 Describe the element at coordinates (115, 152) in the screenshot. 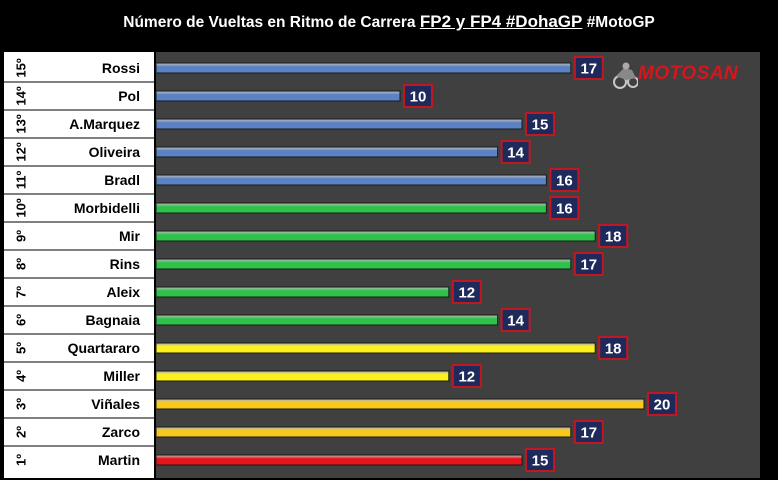

I see `category-label: Oliveira` at that location.